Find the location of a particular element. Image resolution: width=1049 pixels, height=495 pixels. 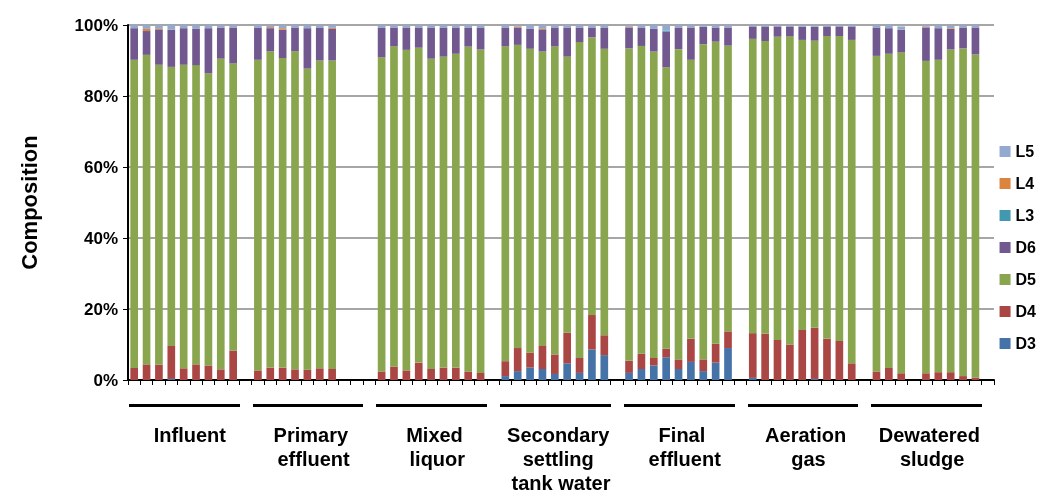

y-tick-label: 40% is located at coordinates (100, 238).